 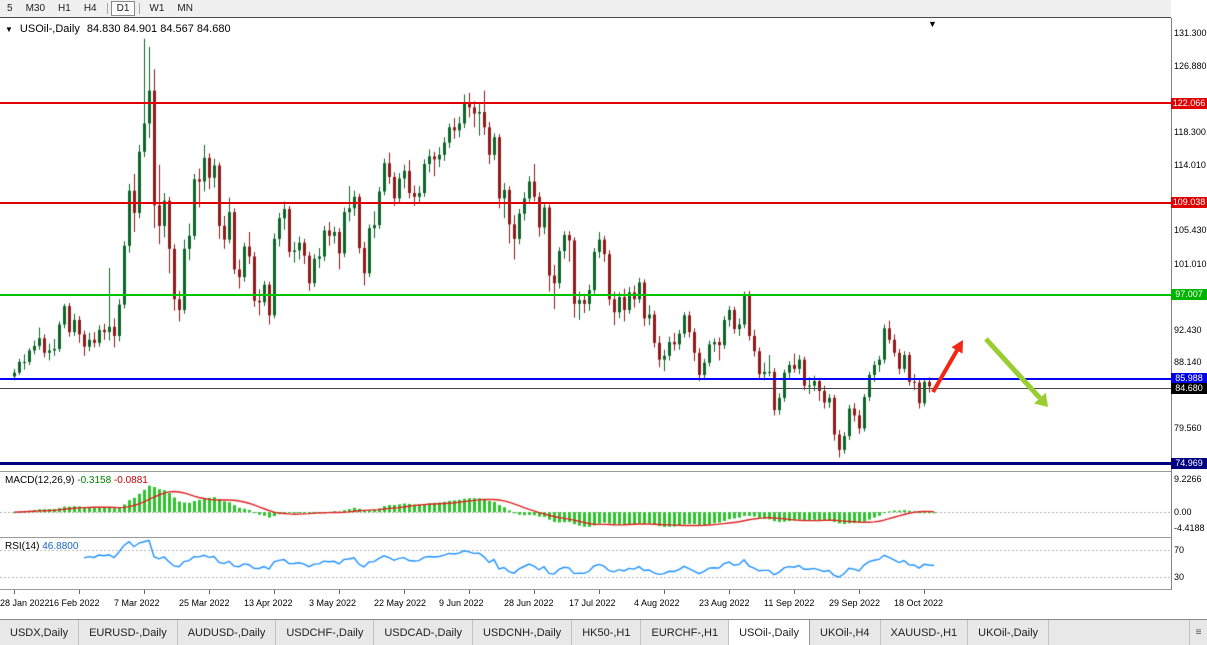 What do you see at coordinates (770, 632) in the screenshot?
I see `chart-tab-usoil-daily: USOil-,Daily` at bounding box center [770, 632].